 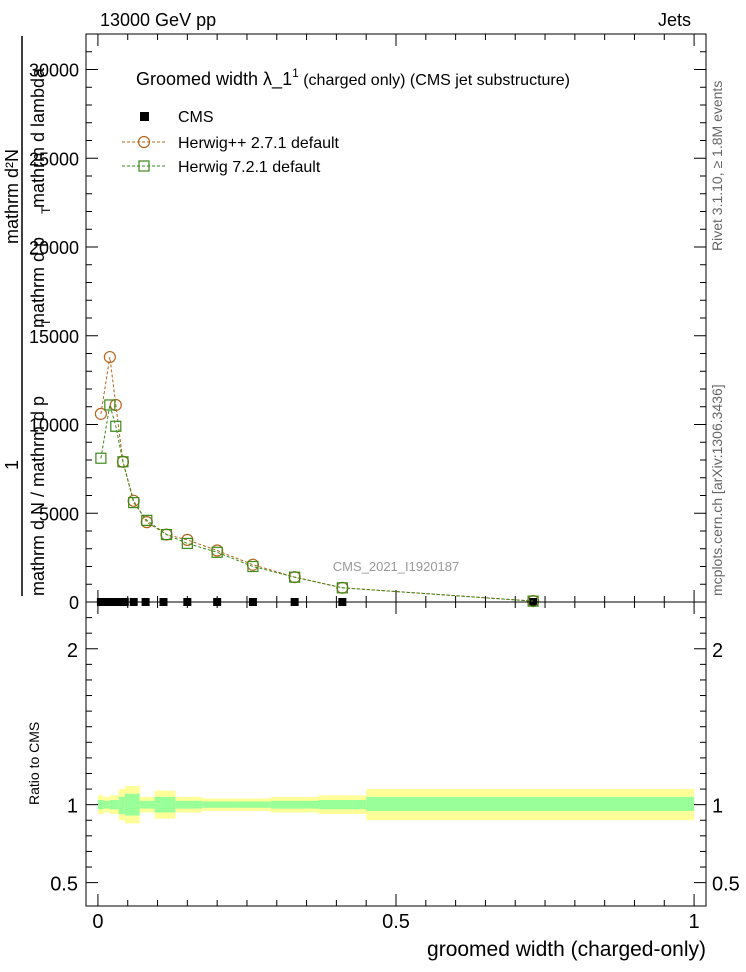 I want to click on rivet-label: Rivet 3.1.10, ≥ 1.8M events, so click(x=717, y=166).